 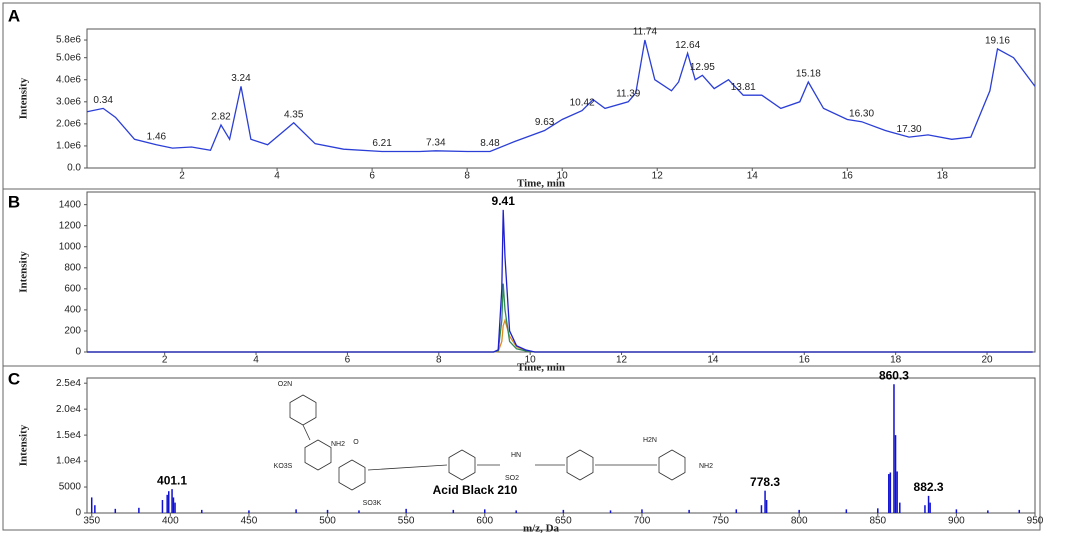 I want to click on peak-label: 9.63, so click(x=545, y=122).